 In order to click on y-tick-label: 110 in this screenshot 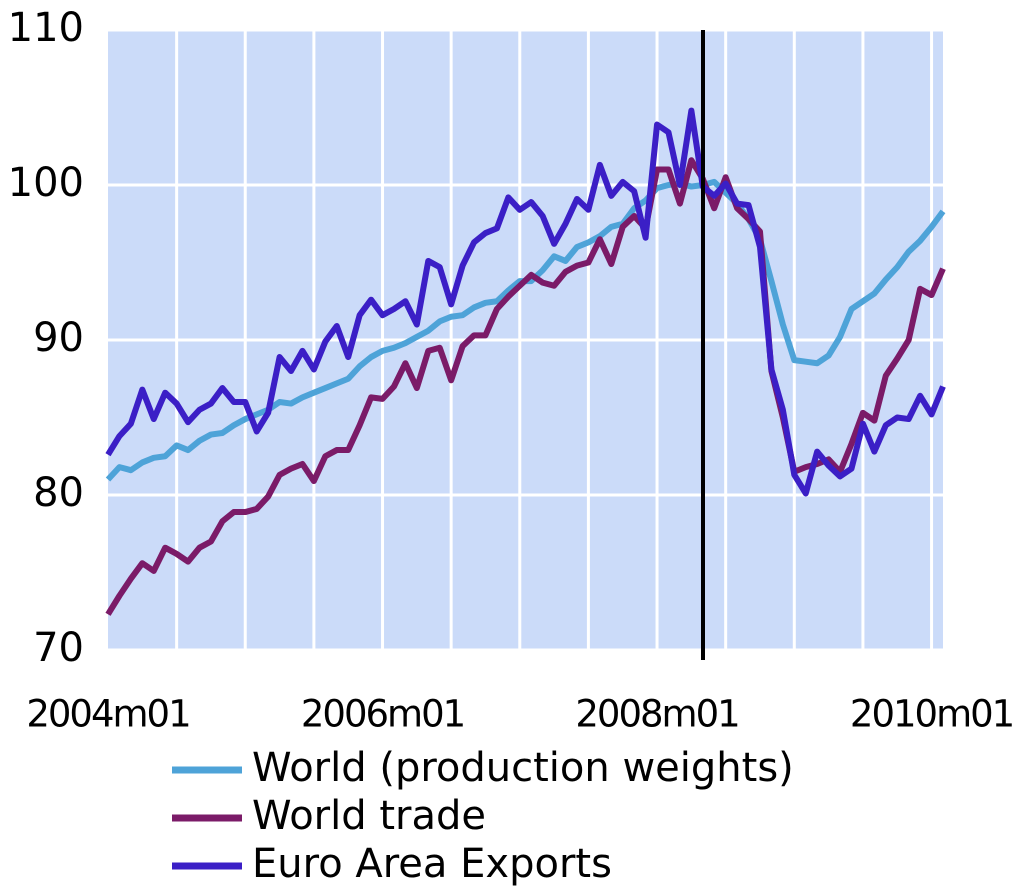, I will do `click(46, 28)`.